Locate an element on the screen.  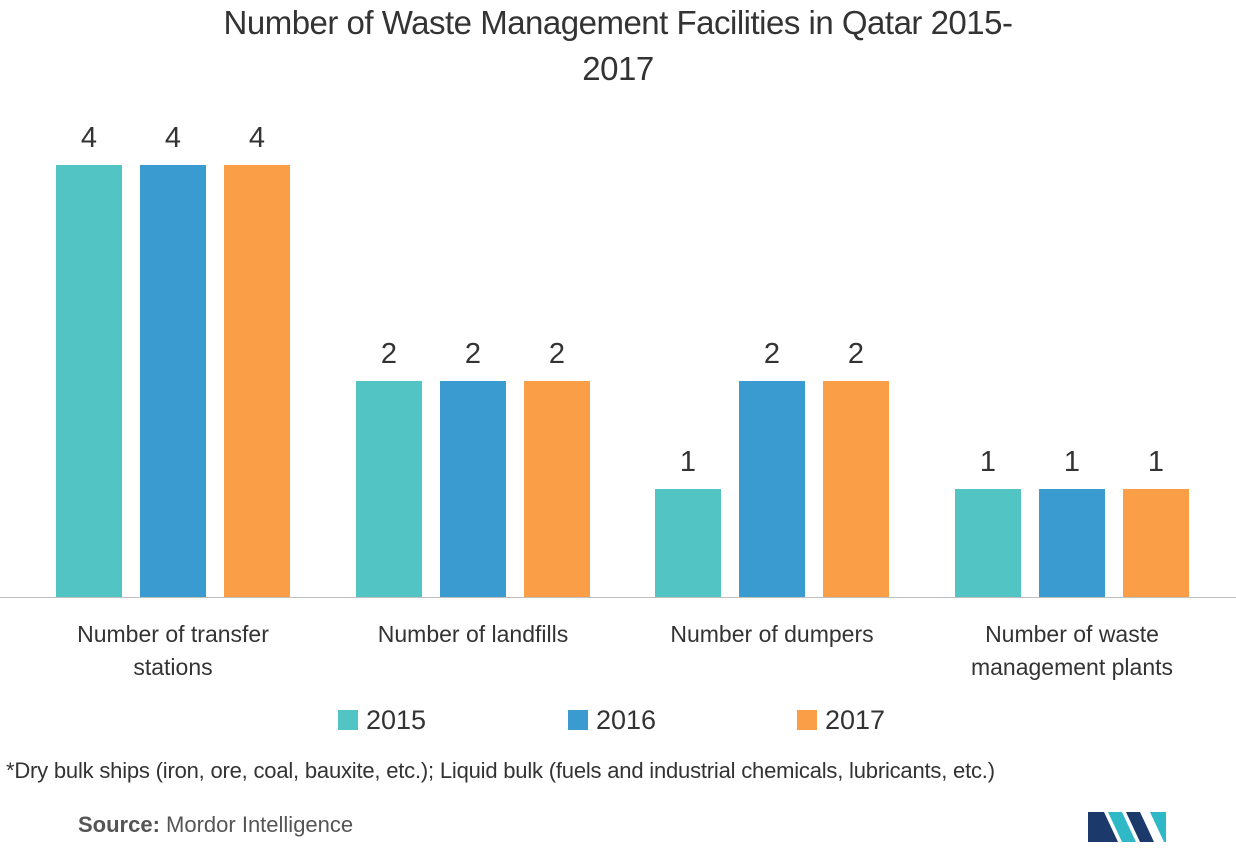
source-note: Source: Mordor Intelligence is located at coordinates (215, 825).